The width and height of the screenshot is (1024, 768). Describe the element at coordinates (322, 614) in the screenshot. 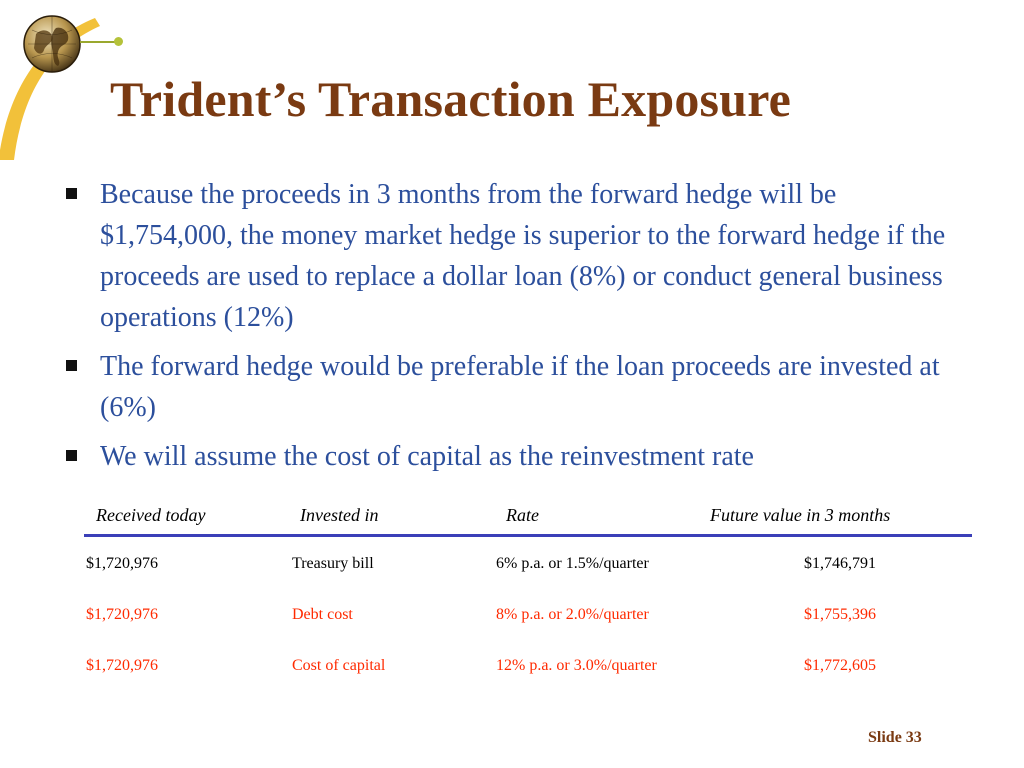

I see `cell-invested-in: Debt cost` at that location.